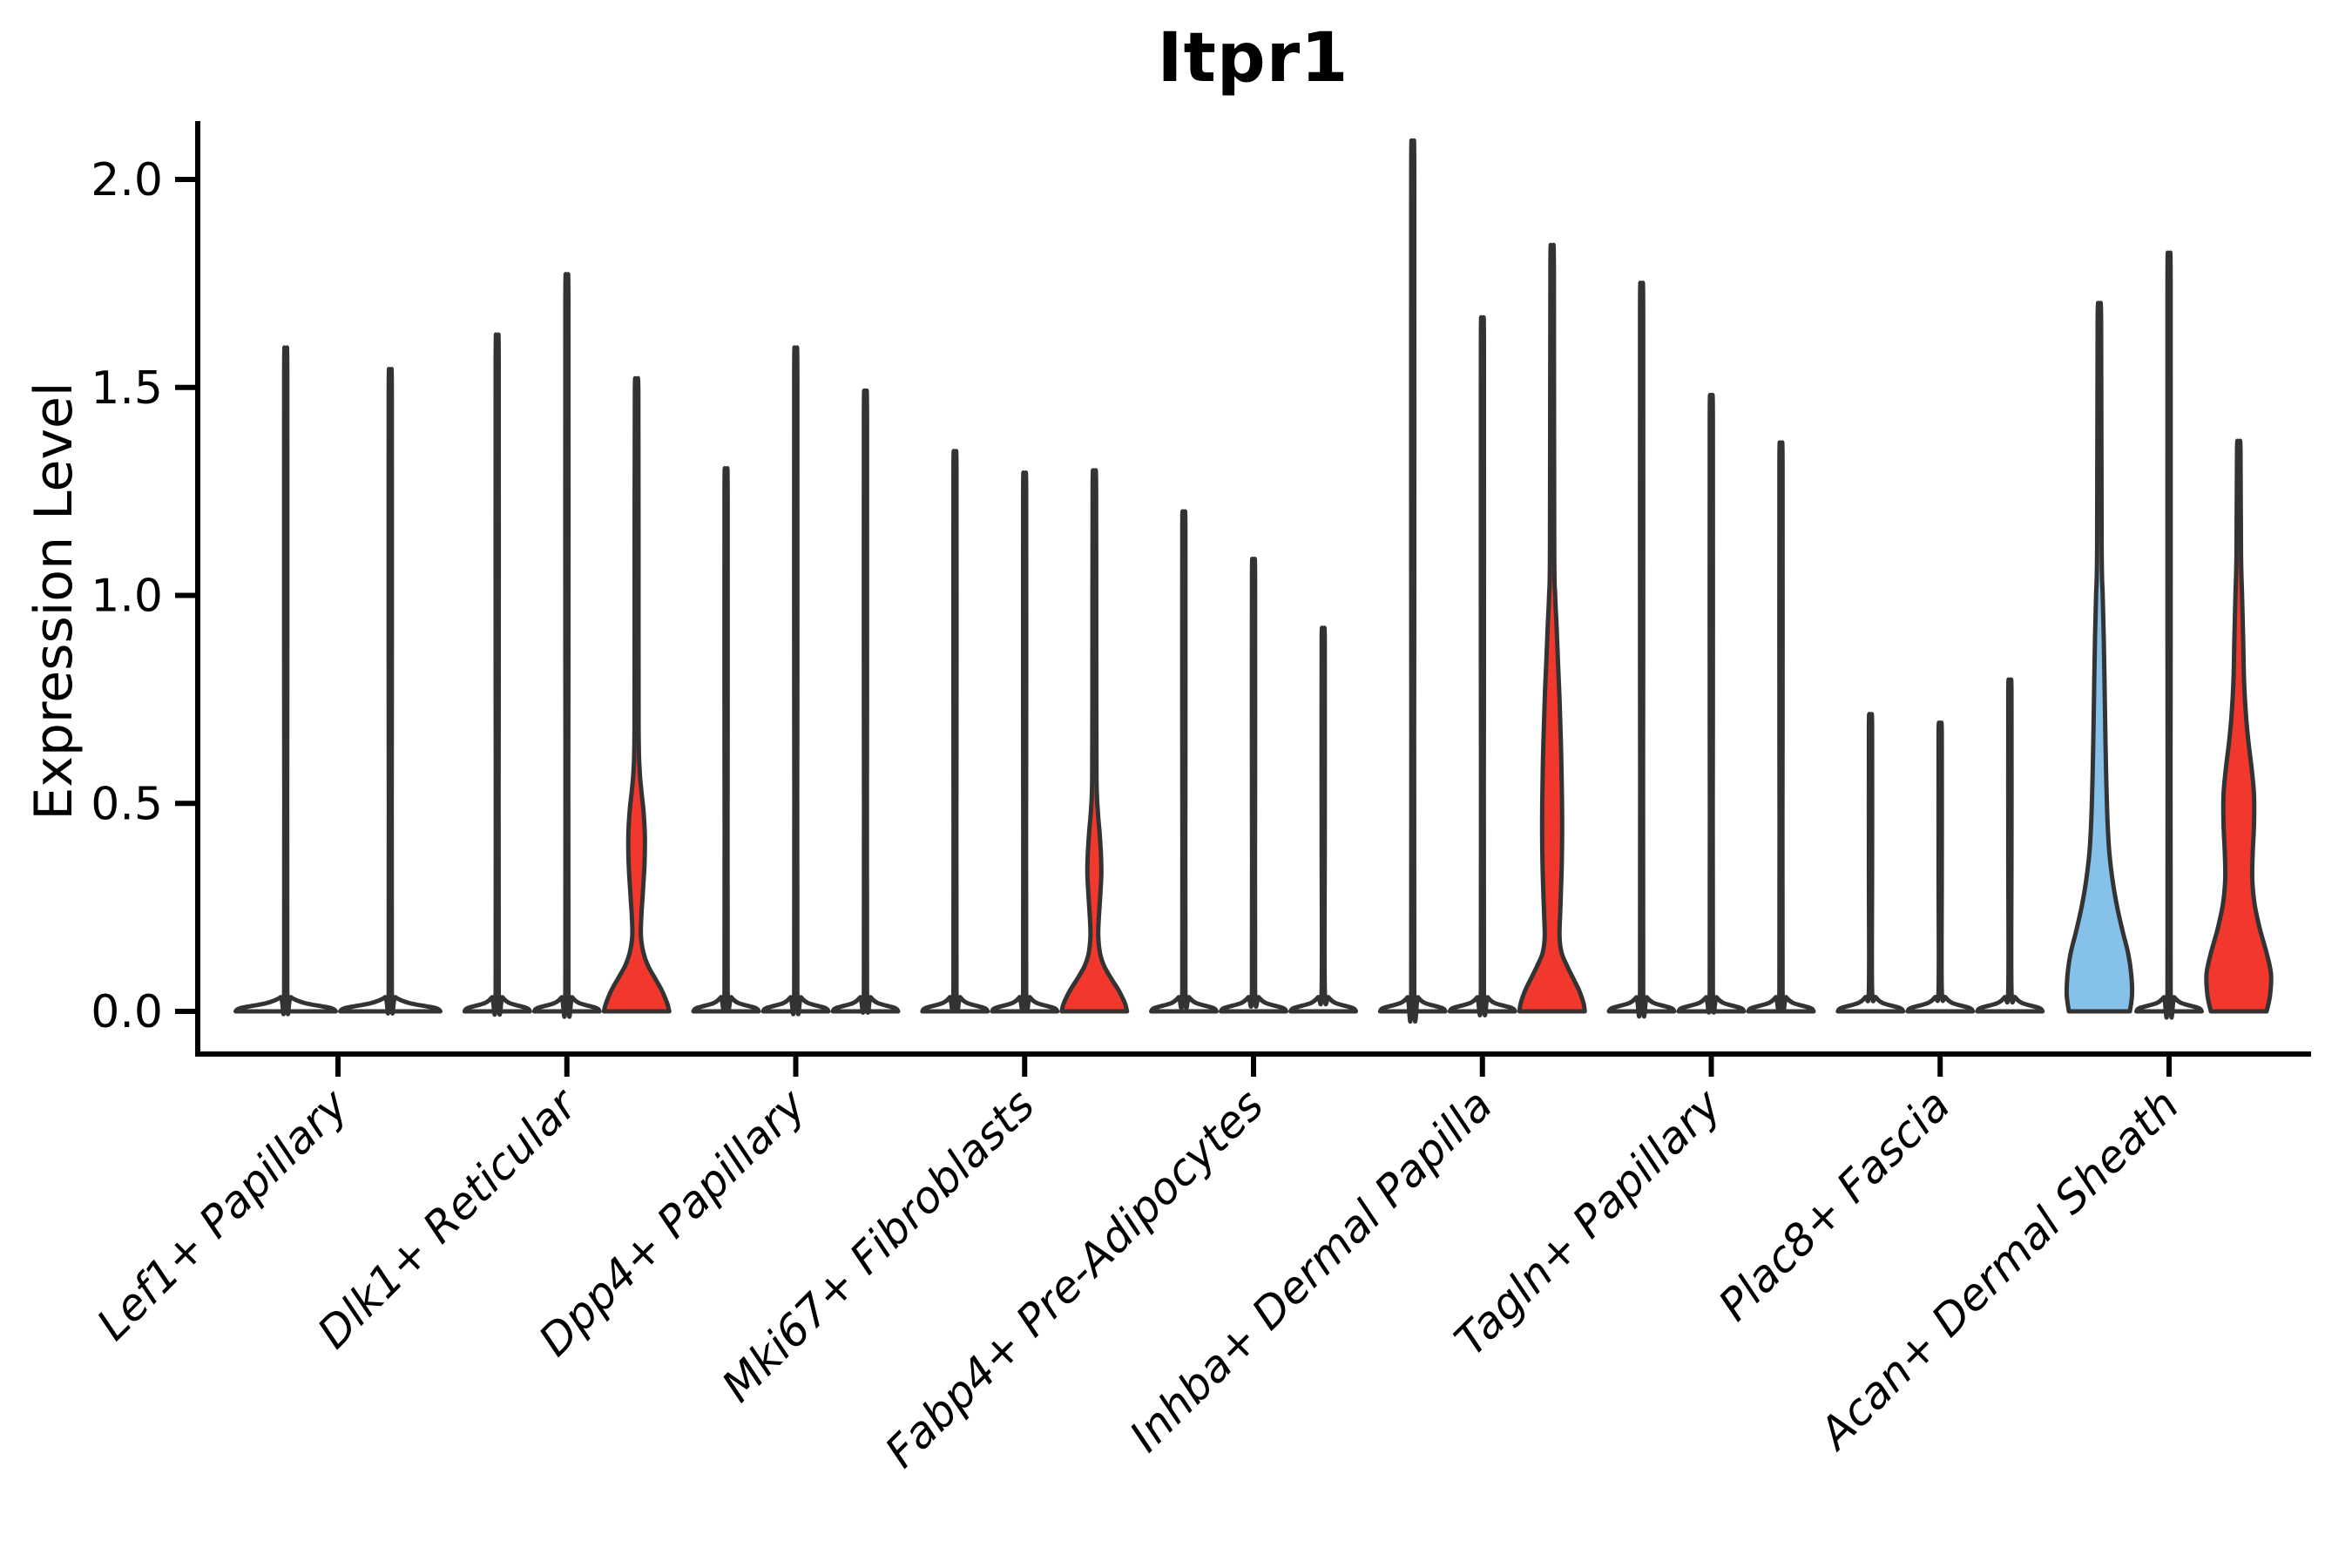 The width and height of the screenshot is (2352, 1568). What do you see at coordinates (127, 804) in the screenshot?
I see `y-tick-label: 0.5` at bounding box center [127, 804].